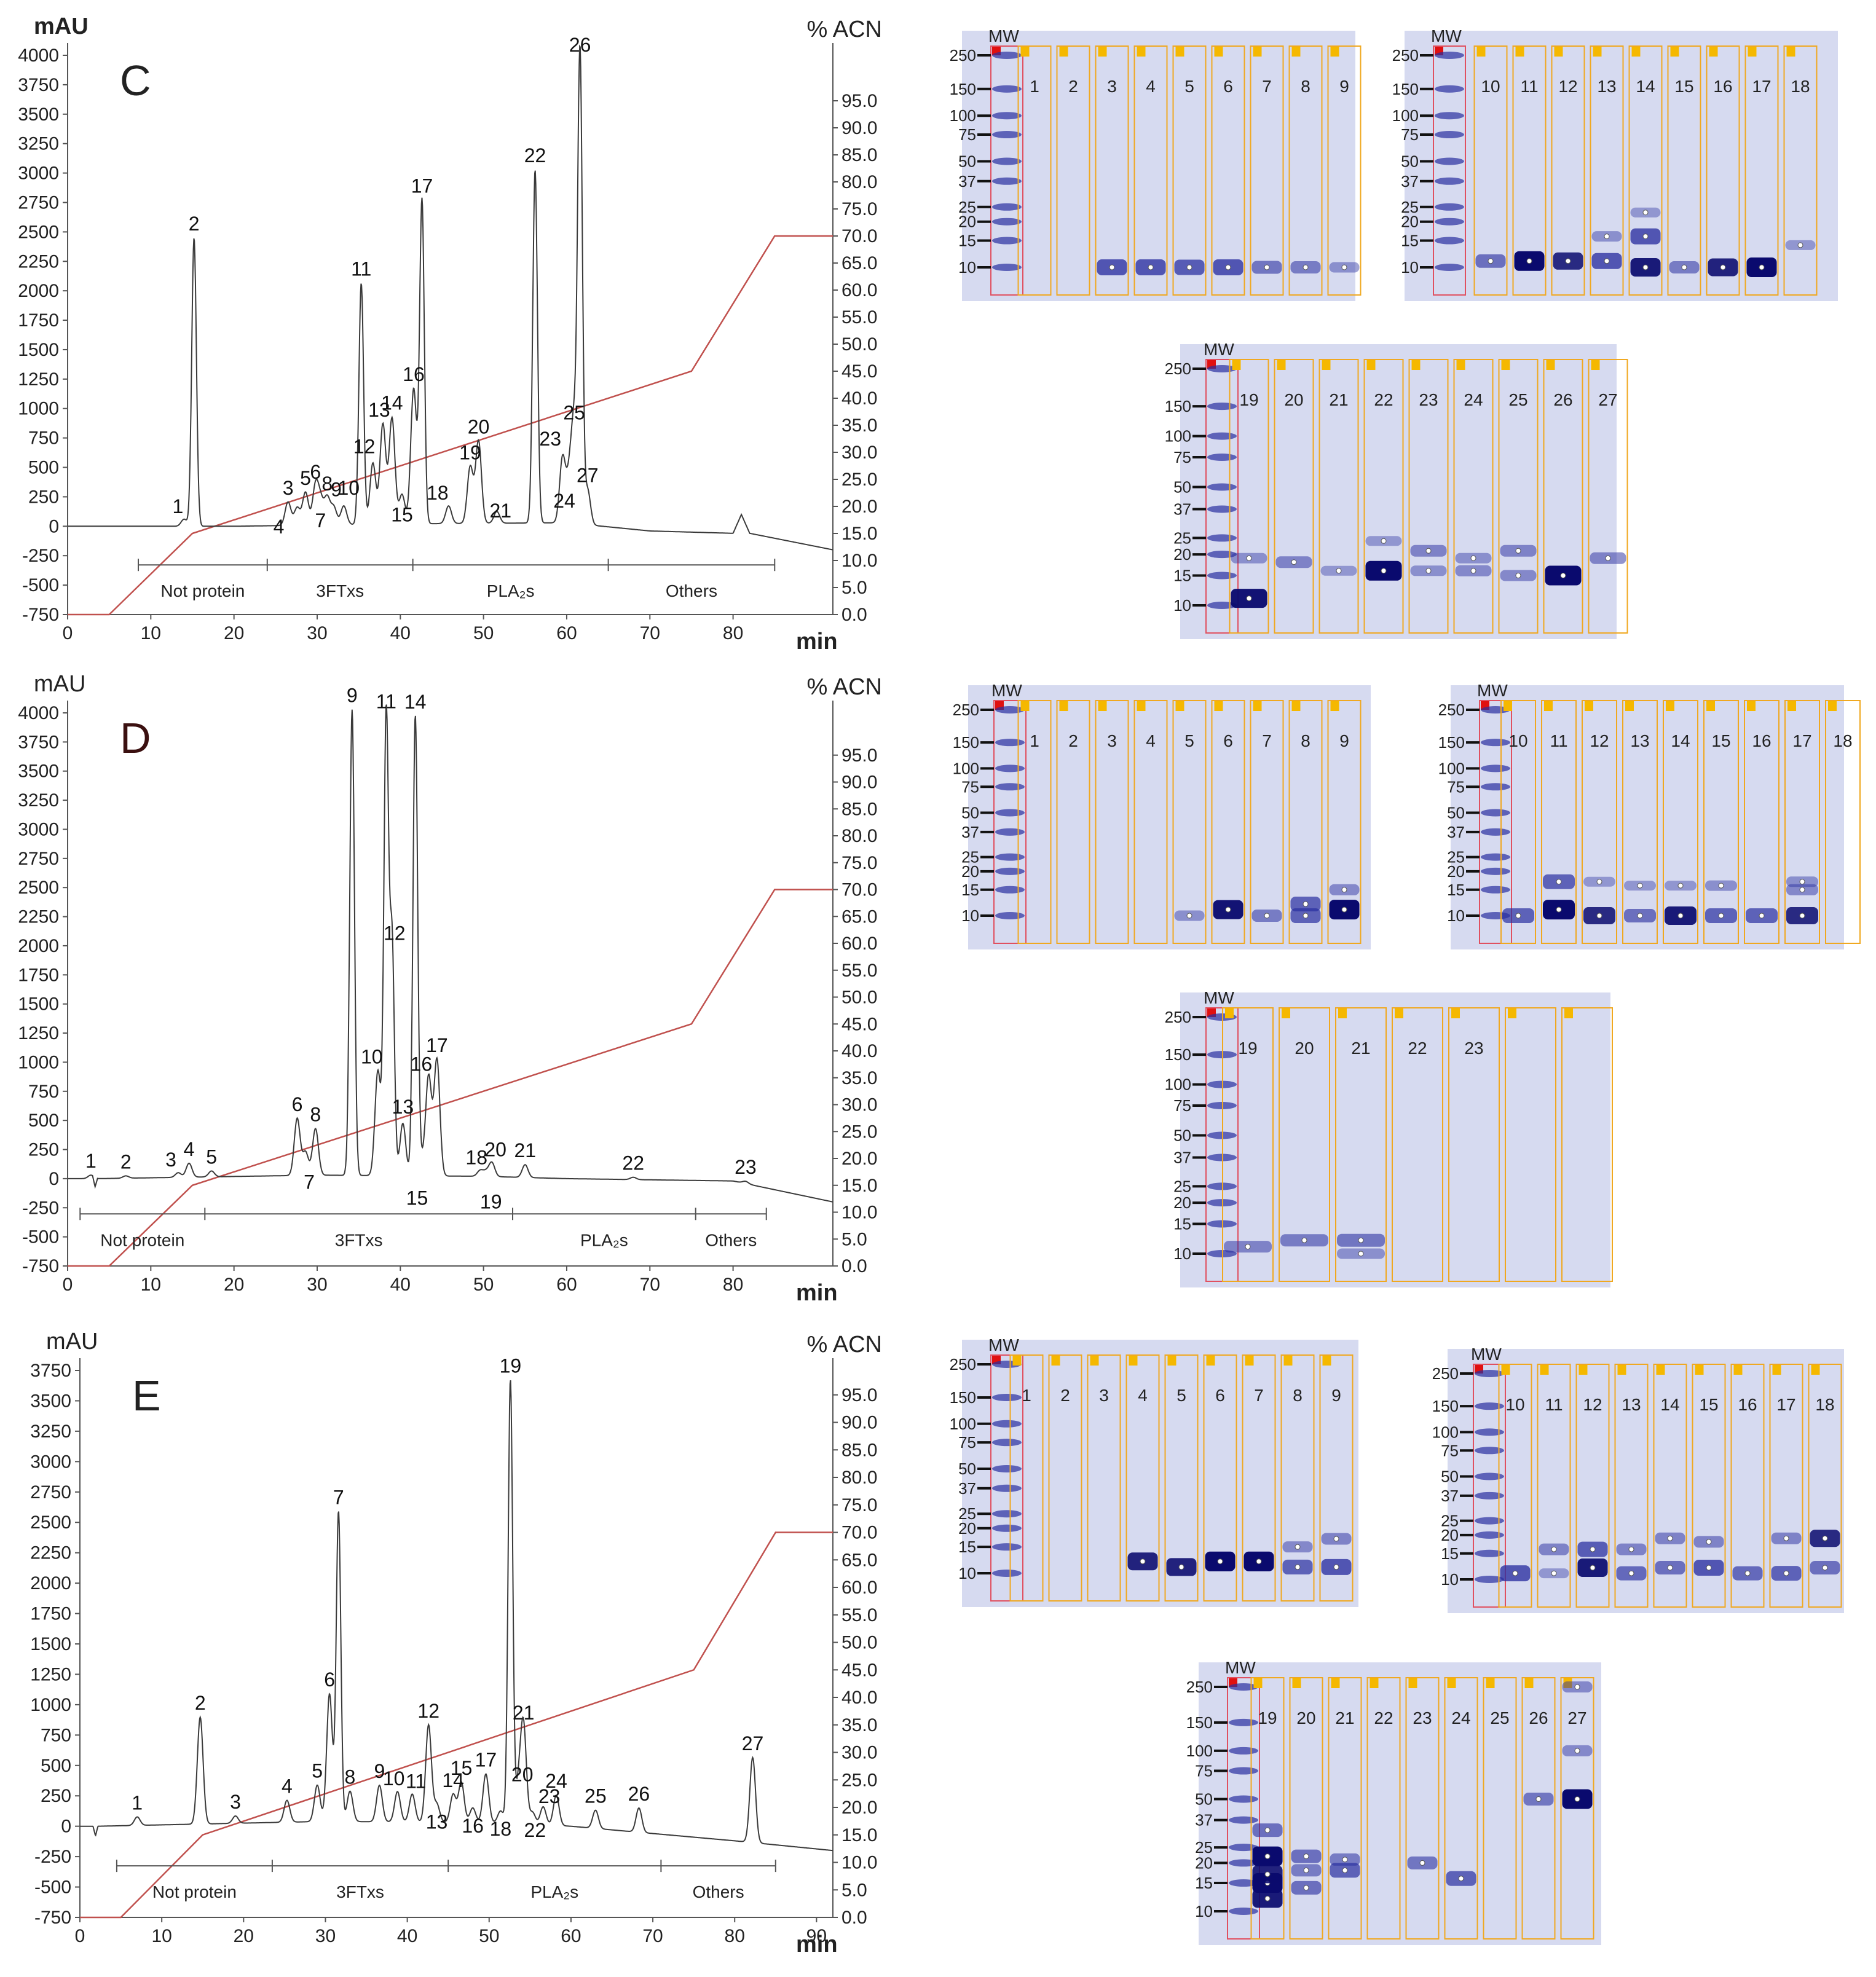 The width and height of the screenshot is (1876, 1977). What do you see at coordinates (596, 1796) in the screenshot?
I see `peak-label: 25` at bounding box center [596, 1796].